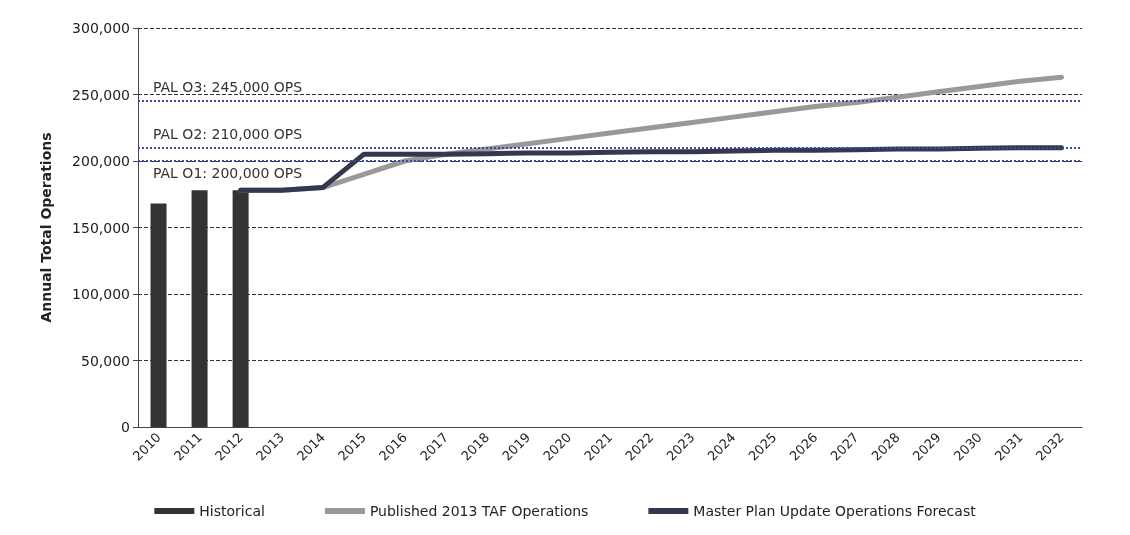  Describe the element at coordinates (228, 133) in the screenshot. I see `ref-line-label: PAL O2: 210,000 OPS` at that location.